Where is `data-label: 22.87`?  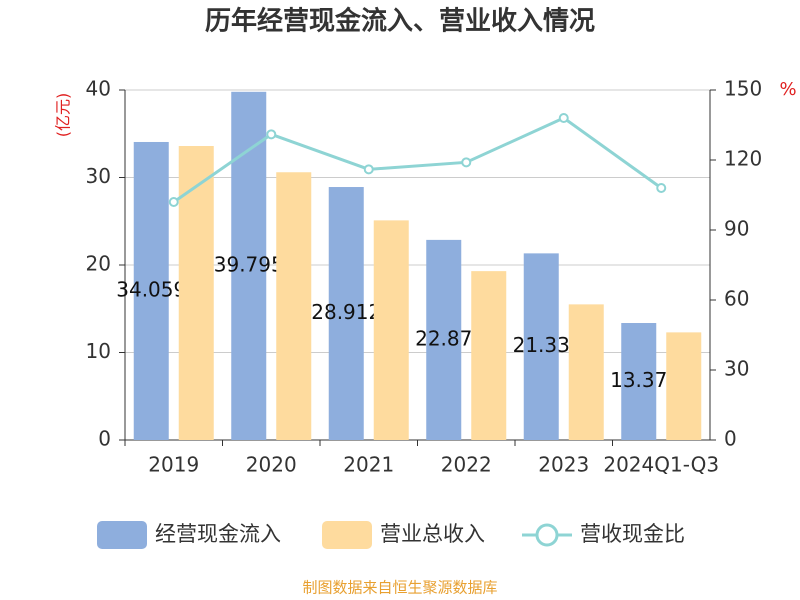
data-label: 22.87 is located at coordinates (443, 338).